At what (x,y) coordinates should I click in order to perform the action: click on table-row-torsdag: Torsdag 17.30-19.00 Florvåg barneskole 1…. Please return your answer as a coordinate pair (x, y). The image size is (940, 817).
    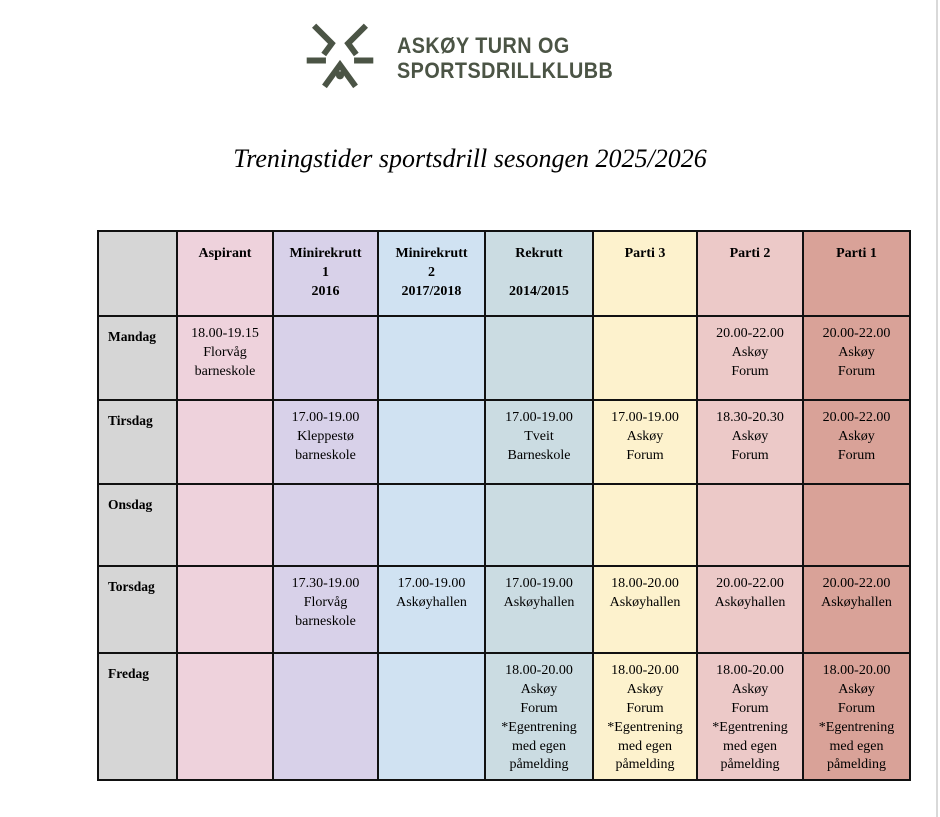
    Looking at the image, I should click on (504, 609).